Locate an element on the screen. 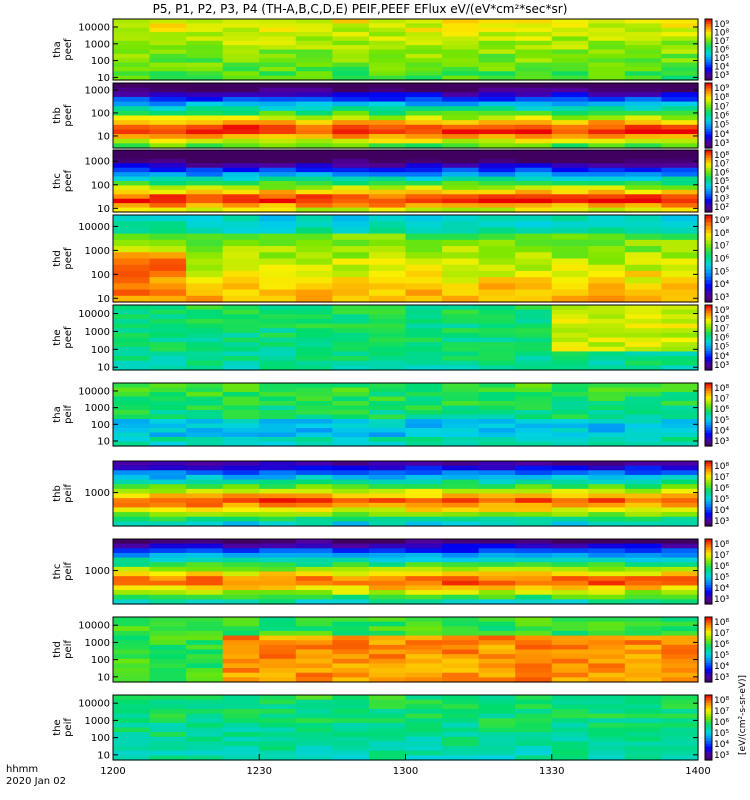  colorbar-tick-label: 10⁸ is located at coordinates (721, 34).